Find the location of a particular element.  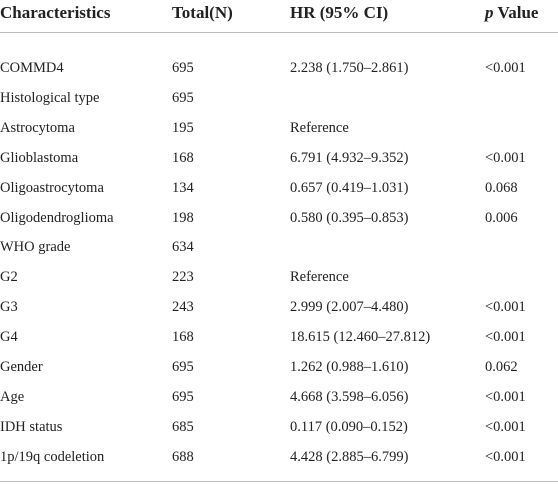

table-cell: Oligoastrocytoma is located at coordinates (52, 187).